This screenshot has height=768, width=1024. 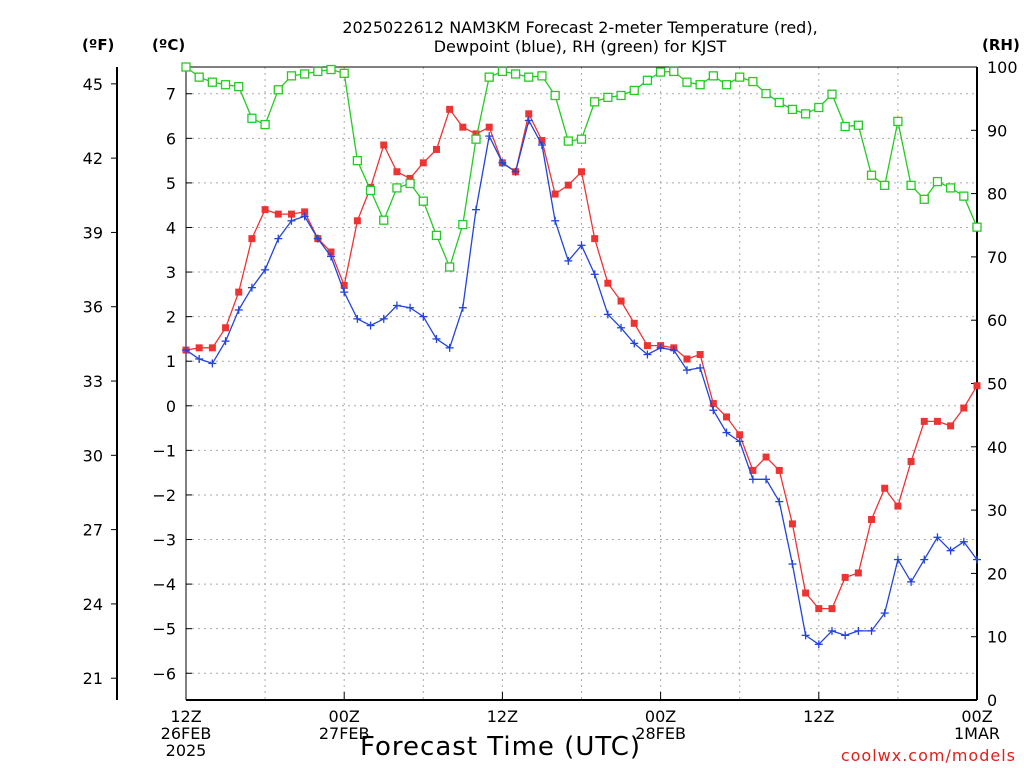 I want to click on x-tick-label: 27FEB, so click(x=344, y=733).